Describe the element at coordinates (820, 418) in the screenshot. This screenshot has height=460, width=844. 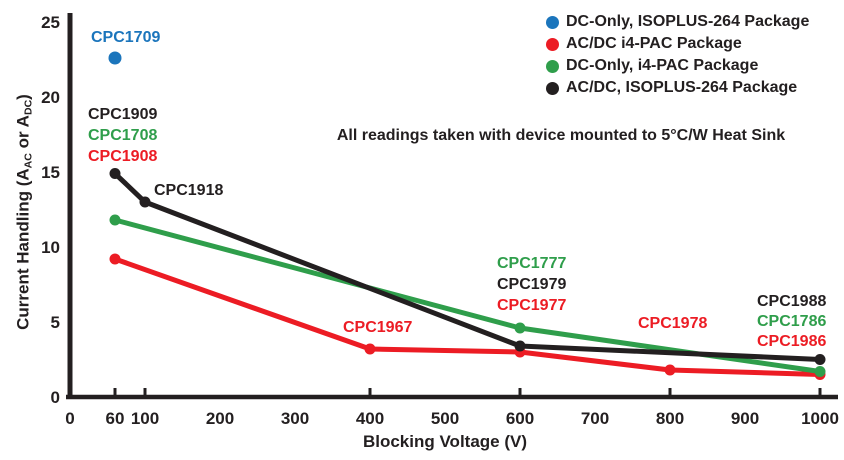
I see `x-tick-label-1000: 1000` at that location.